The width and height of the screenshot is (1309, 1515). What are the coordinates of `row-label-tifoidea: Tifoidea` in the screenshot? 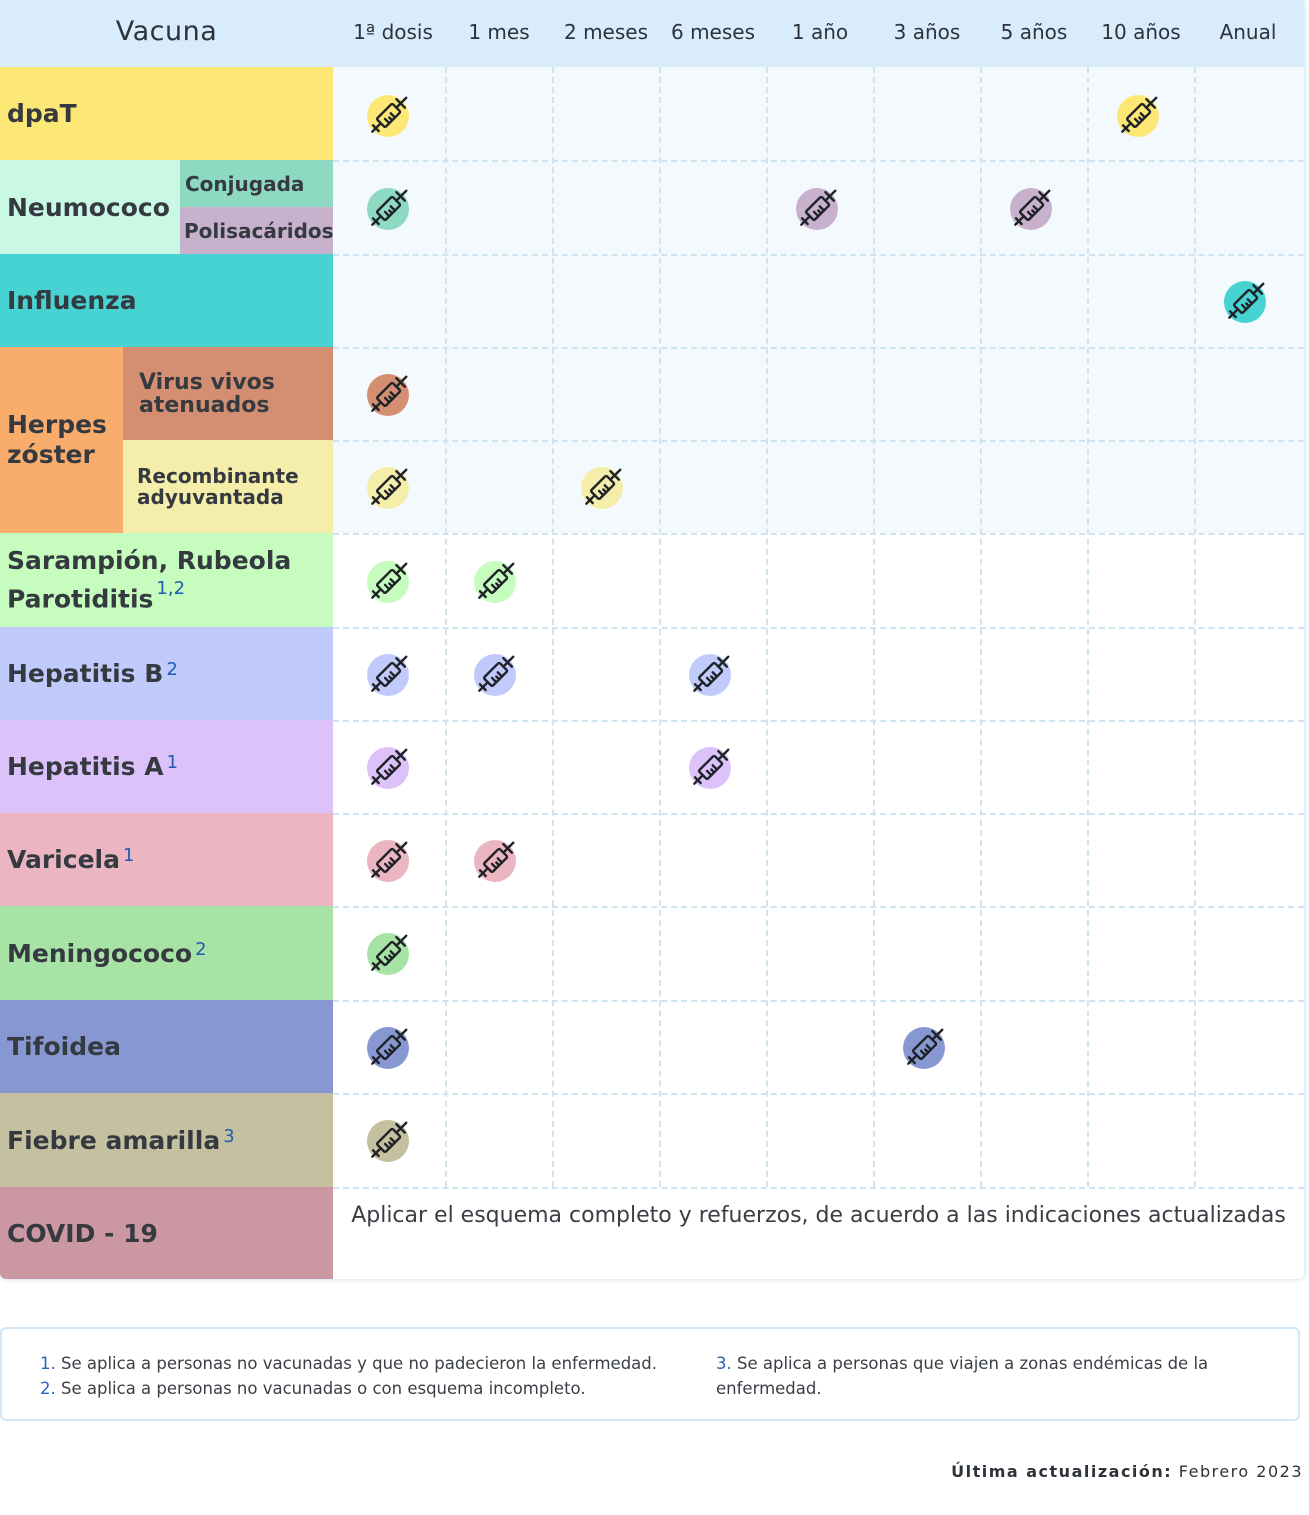 It's located at (166, 1046).